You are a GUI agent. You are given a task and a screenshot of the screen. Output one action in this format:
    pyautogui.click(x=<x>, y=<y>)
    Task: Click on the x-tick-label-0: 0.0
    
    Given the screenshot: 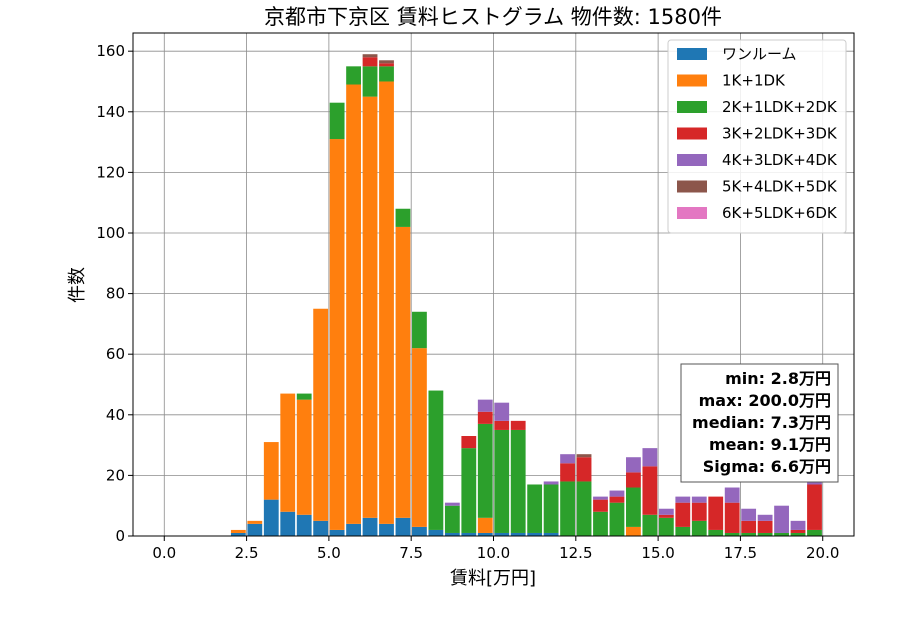 What is the action you would take?
    pyautogui.click(x=164, y=553)
    